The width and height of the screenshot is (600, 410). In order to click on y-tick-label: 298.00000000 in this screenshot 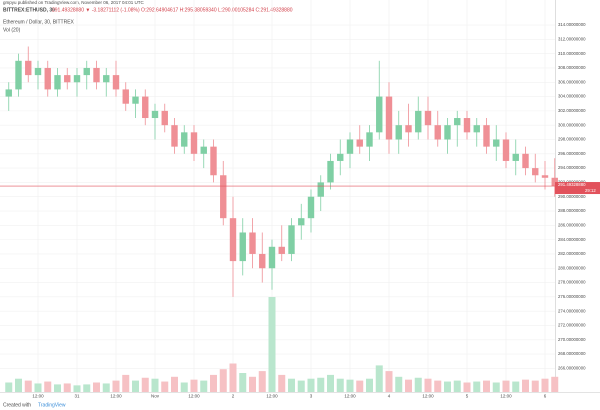, I will do `click(572, 139)`.